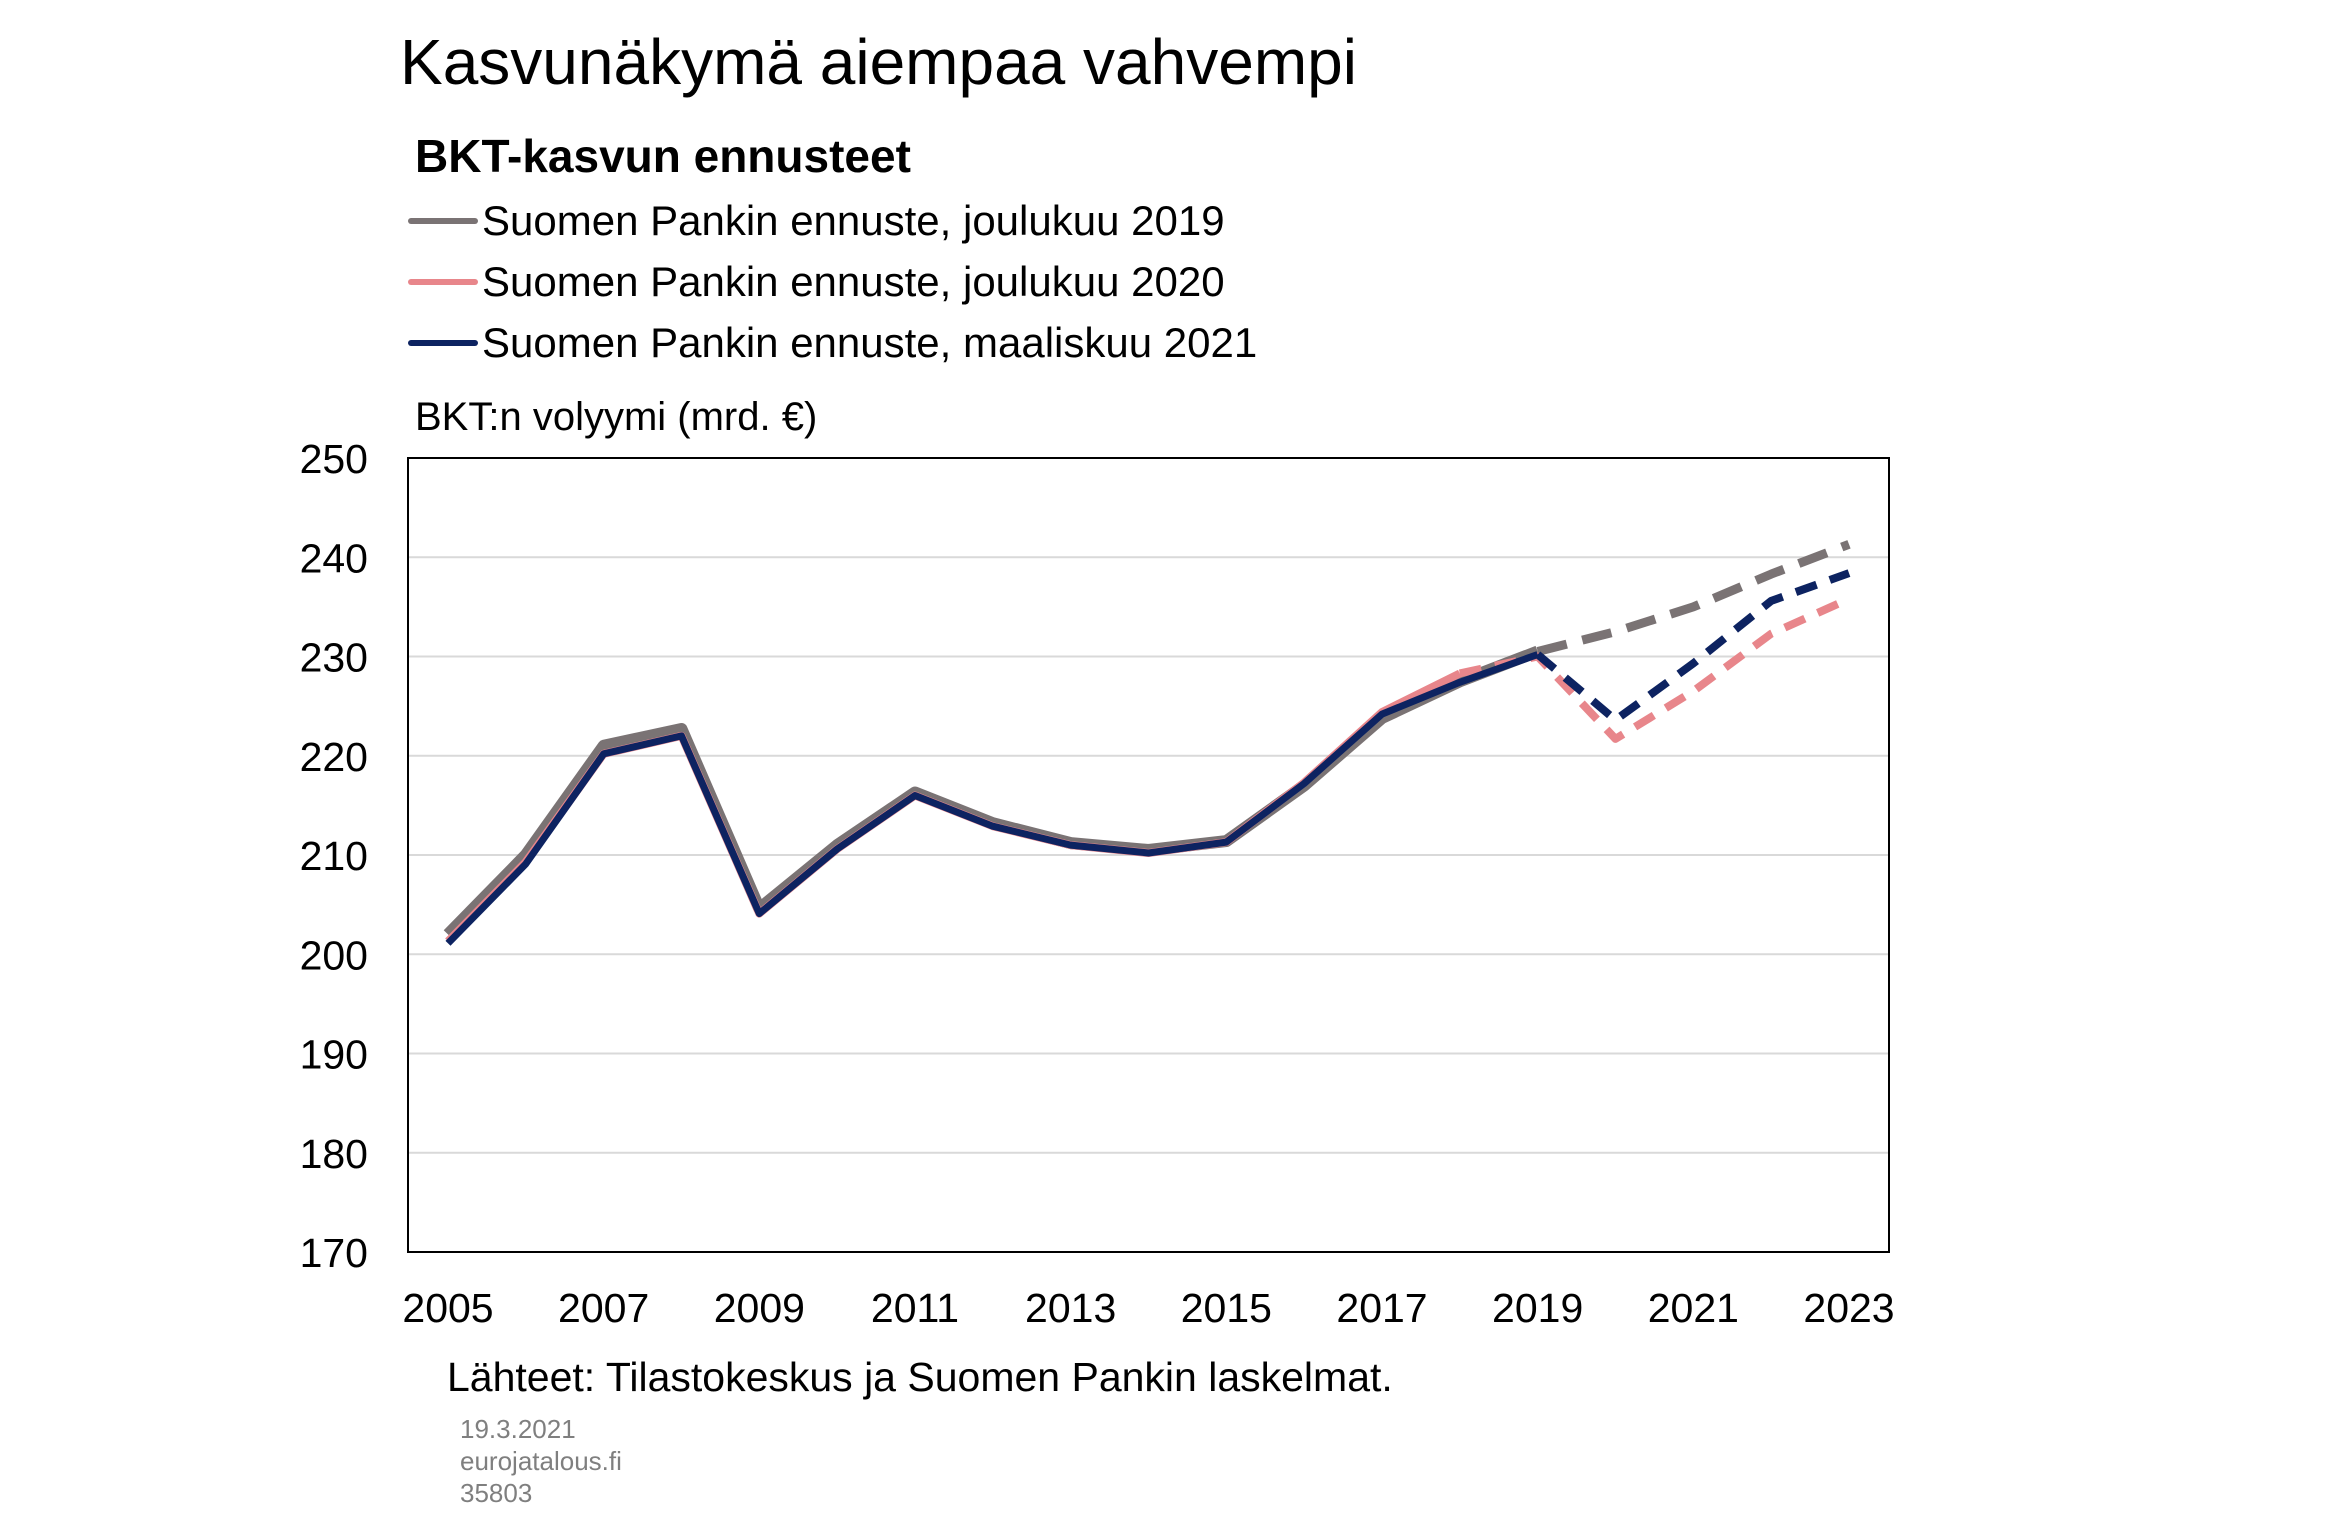 The width and height of the screenshot is (2327, 1520). What do you see at coordinates (496, 1493) in the screenshot?
I see `chart-id: 35803` at bounding box center [496, 1493].